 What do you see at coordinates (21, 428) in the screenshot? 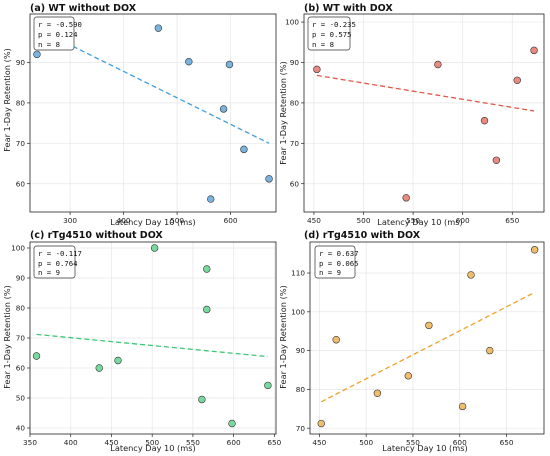
I see `panel-c-ytick-label: 40` at bounding box center [21, 428].